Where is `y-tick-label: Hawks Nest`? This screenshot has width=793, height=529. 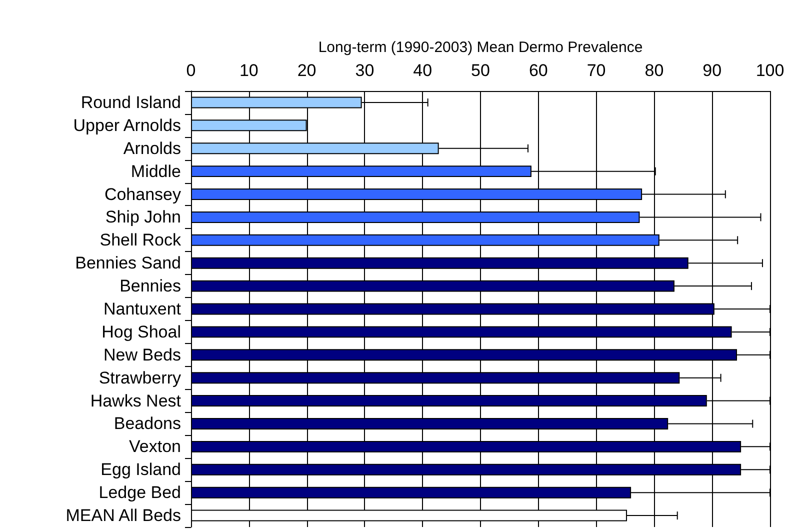 y-tick-label: Hawks Nest is located at coordinates (136, 400).